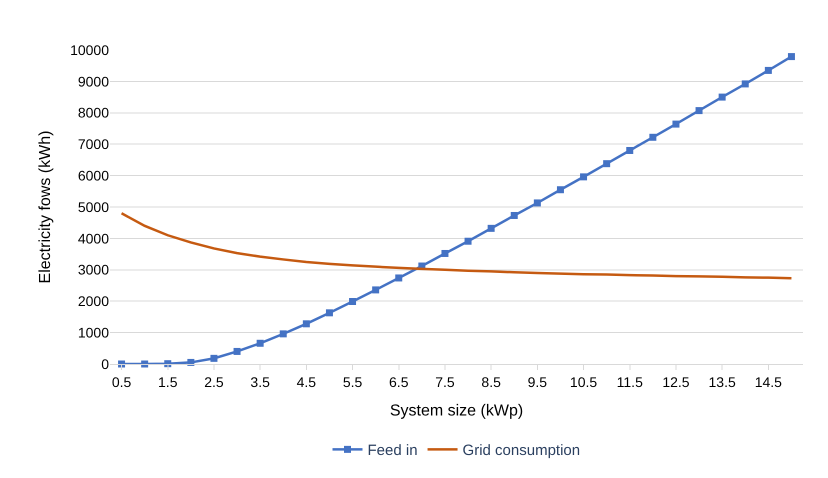  What do you see at coordinates (521, 451) in the screenshot?
I see `legend-label: Grid consumption` at bounding box center [521, 451].